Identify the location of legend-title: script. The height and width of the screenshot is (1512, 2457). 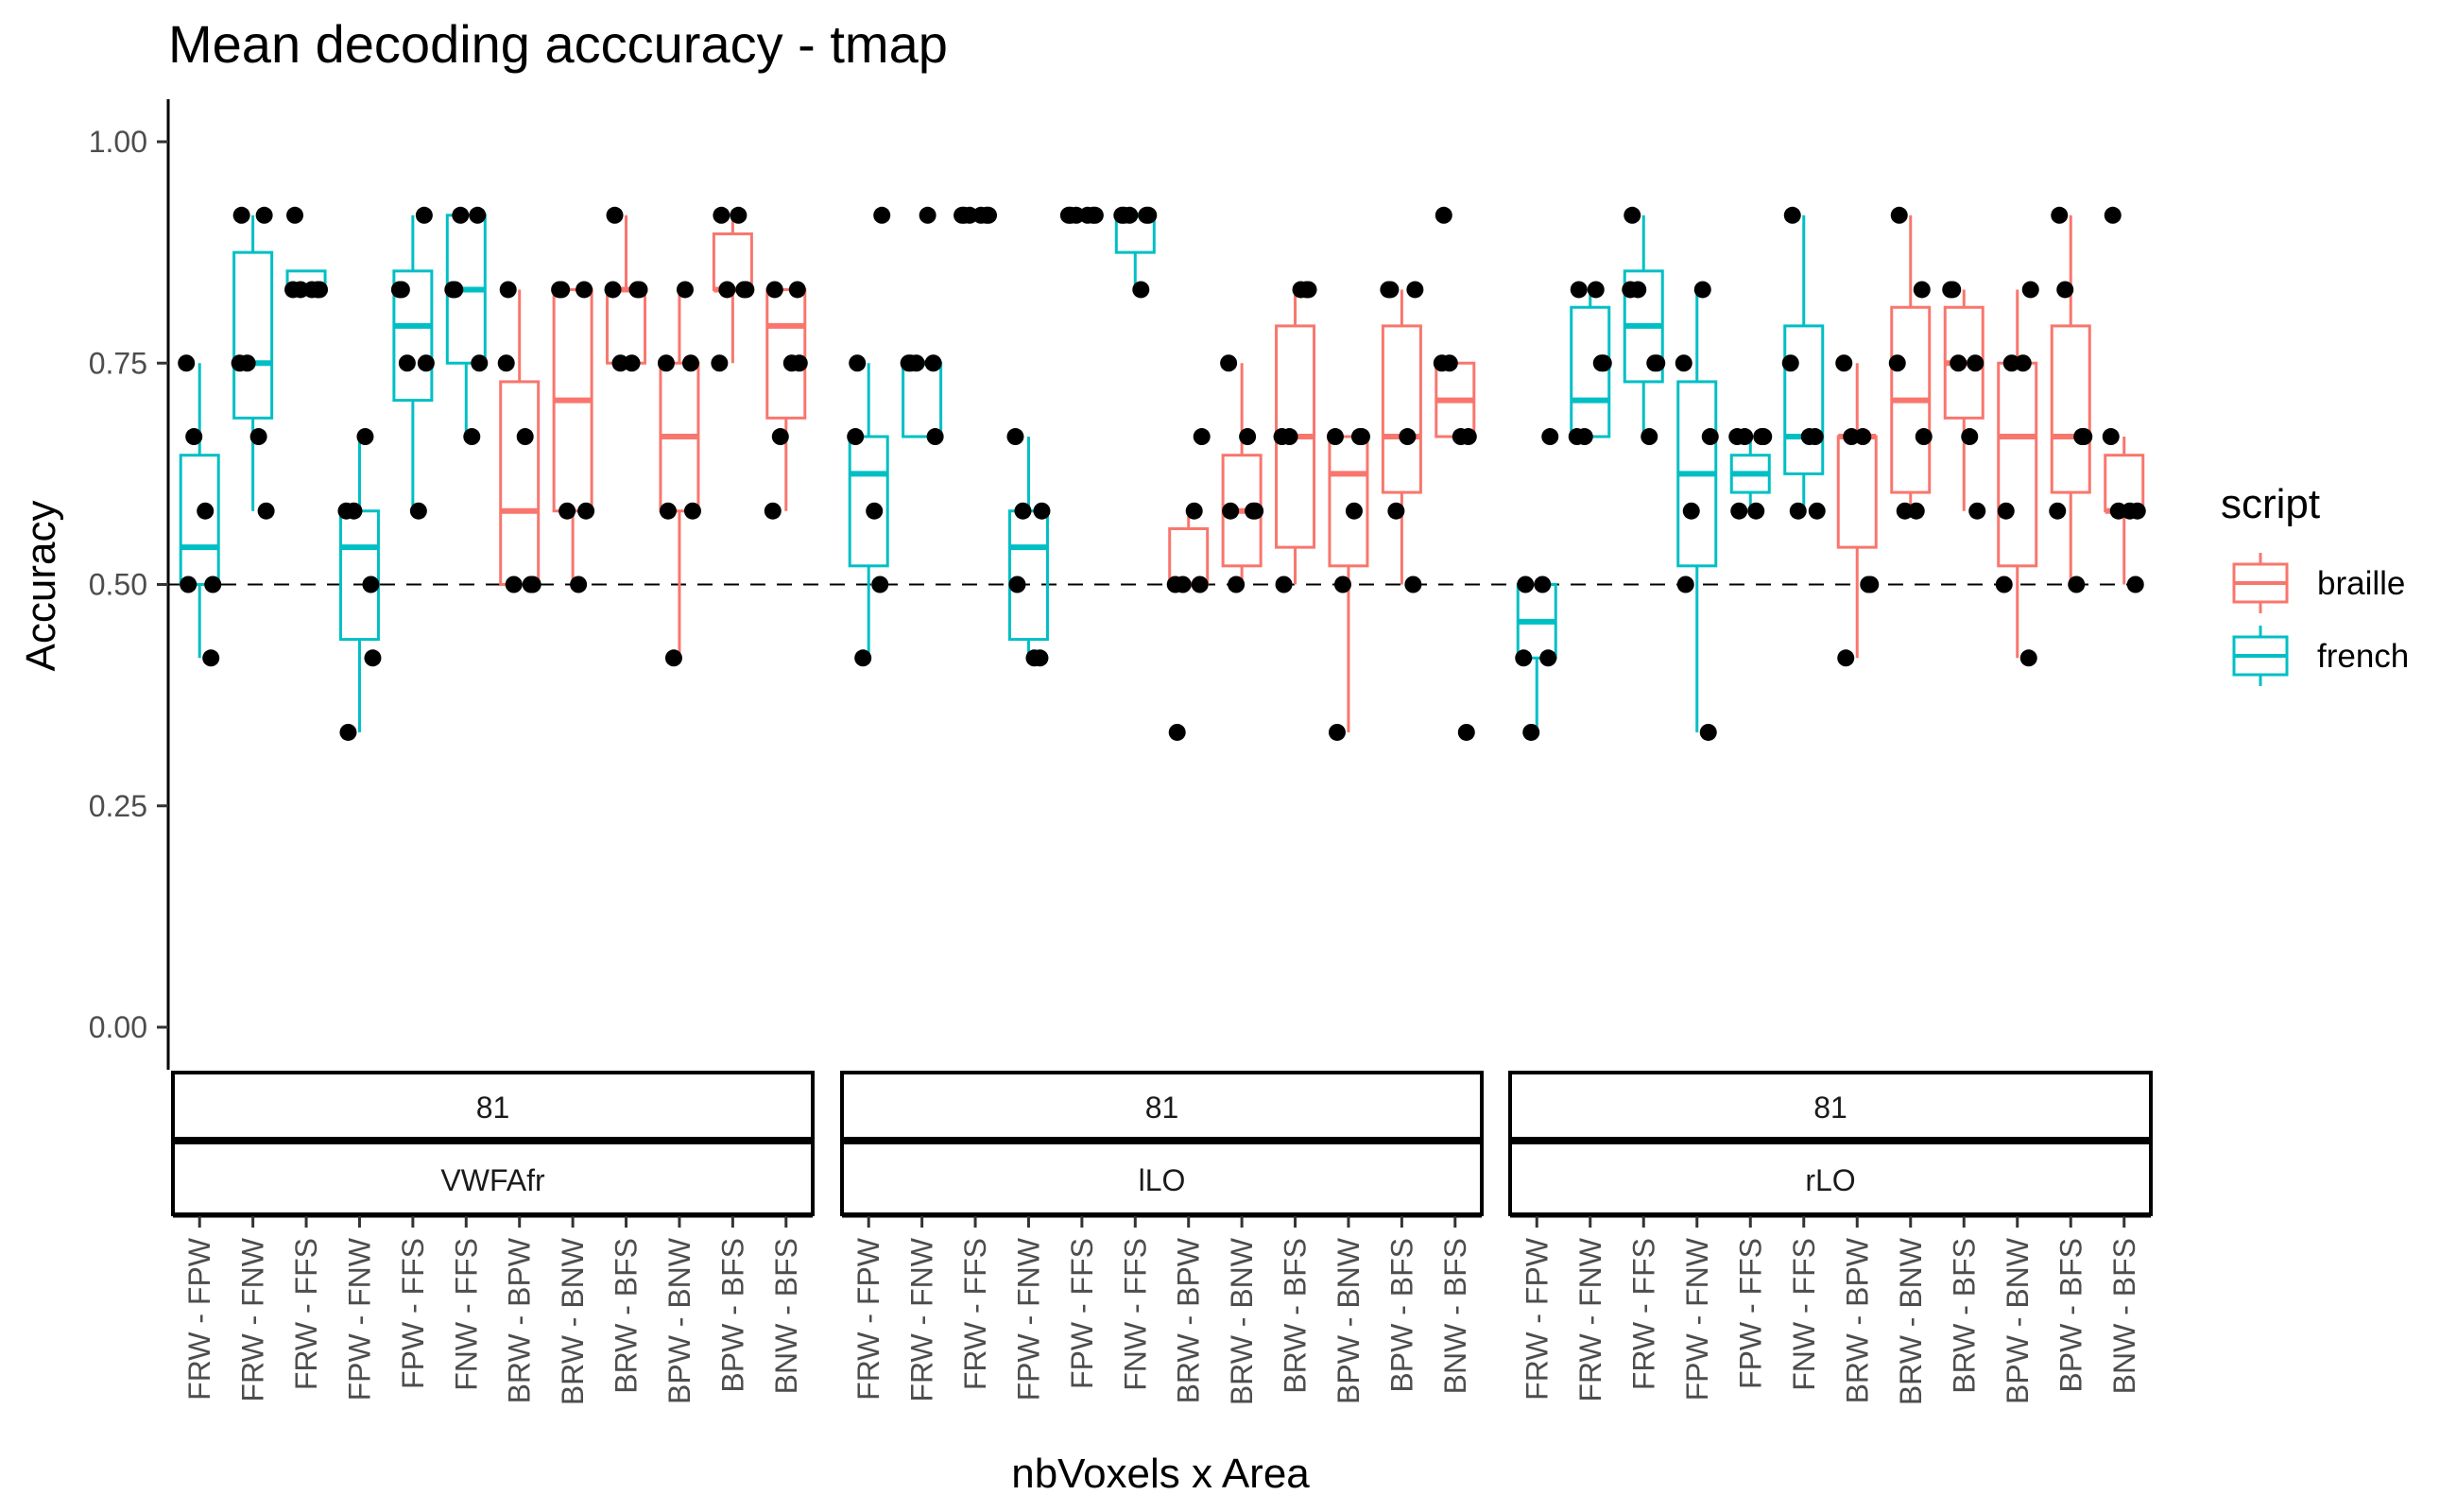
(2270, 504).